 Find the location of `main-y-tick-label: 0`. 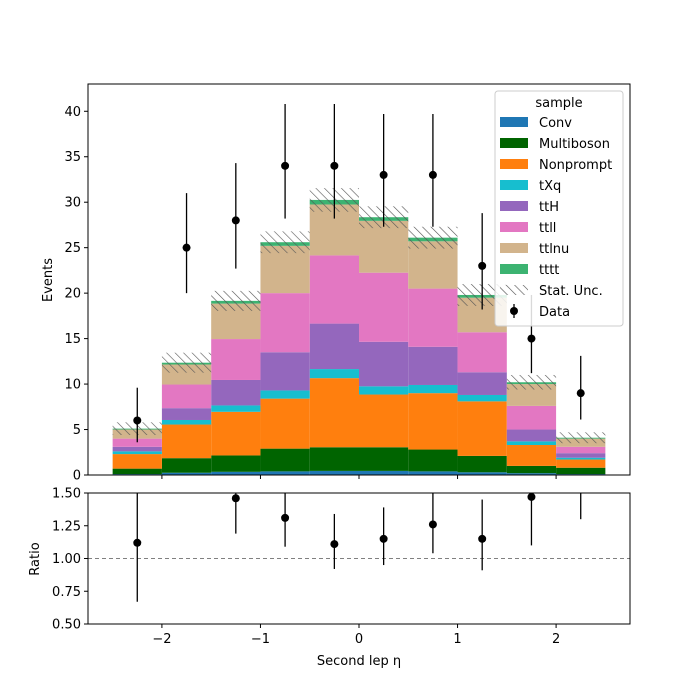

main-y-tick-label: 0 is located at coordinates (77, 476).